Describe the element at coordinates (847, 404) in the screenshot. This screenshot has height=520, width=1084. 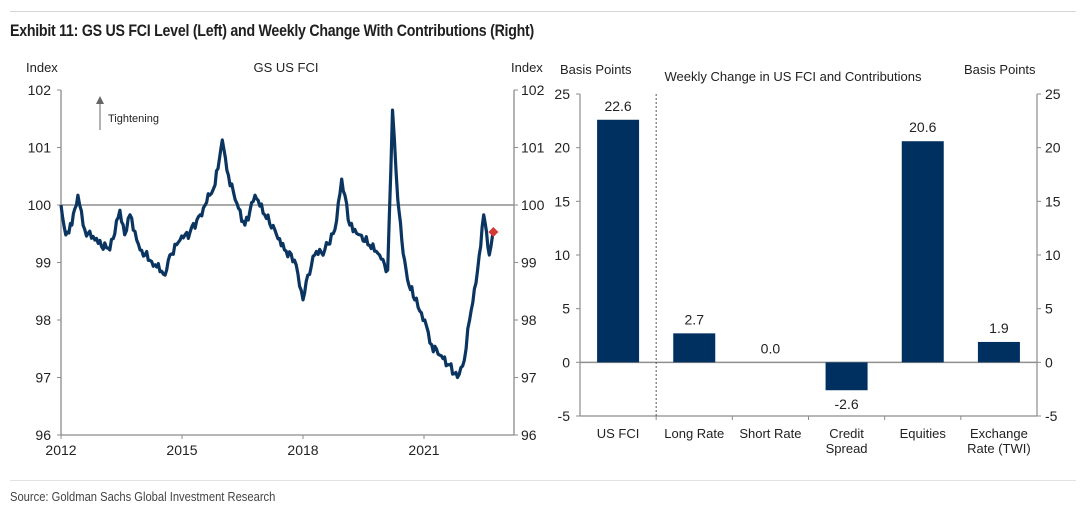
I see `bar-data-label: -2.6` at that location.